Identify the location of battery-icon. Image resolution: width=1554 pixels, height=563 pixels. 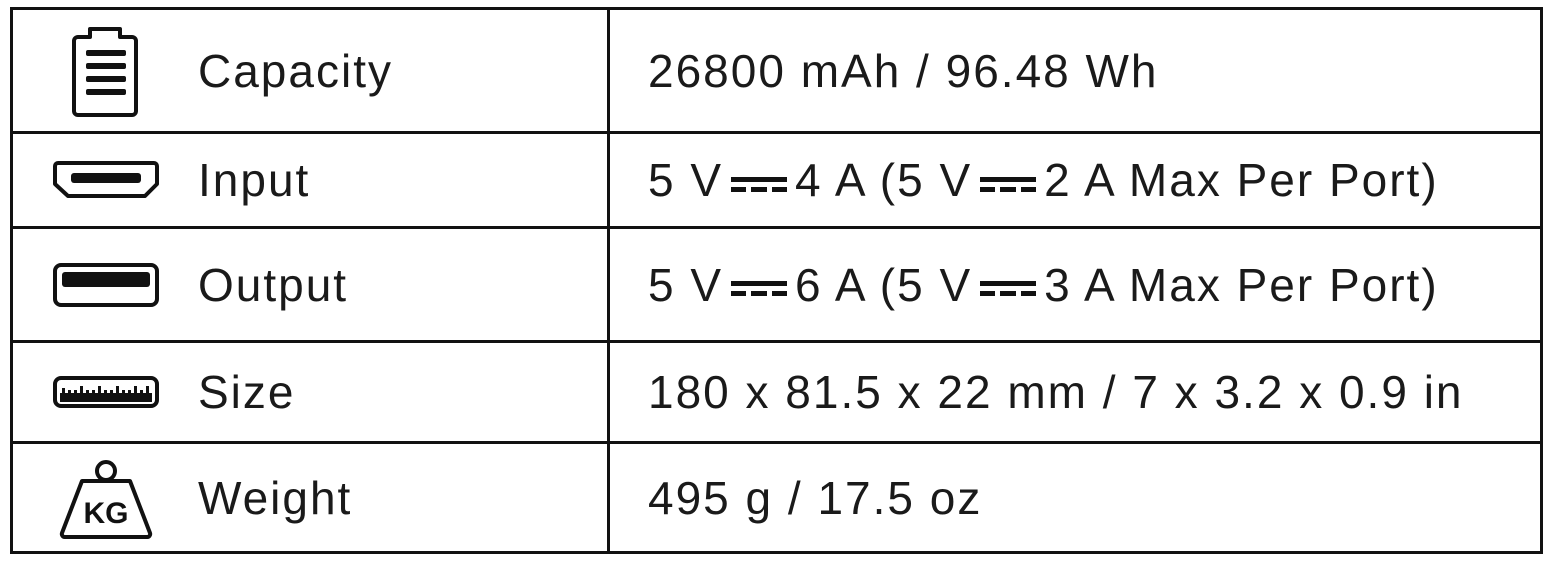
(105, 71).